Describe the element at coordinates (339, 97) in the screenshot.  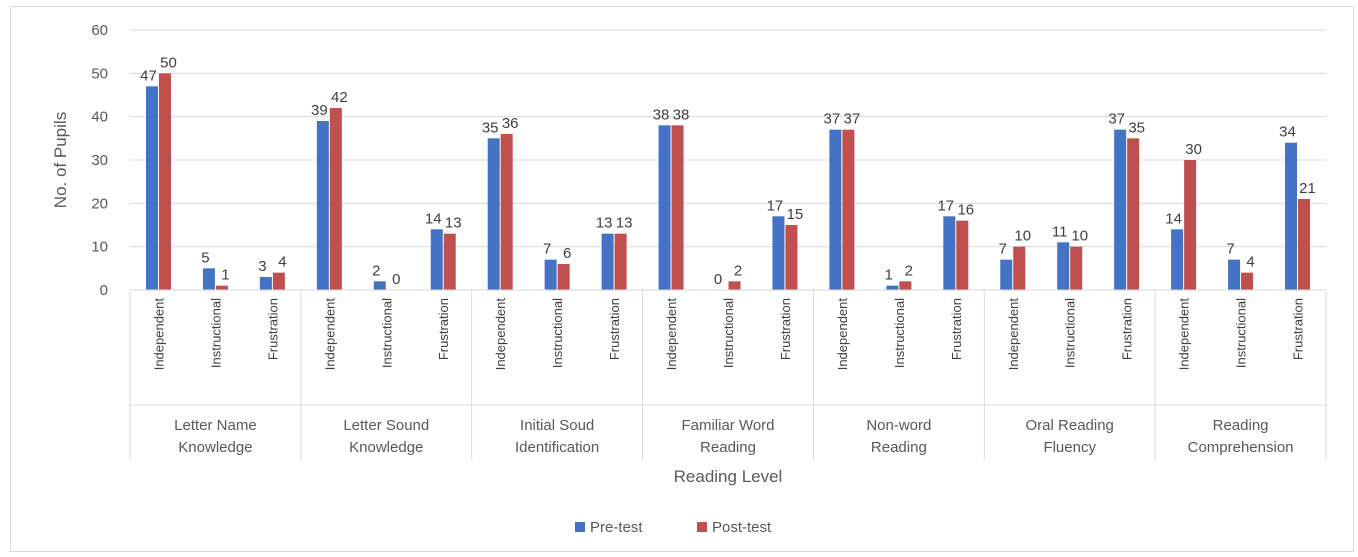
I see `post-test-data-label: 42` at that location.